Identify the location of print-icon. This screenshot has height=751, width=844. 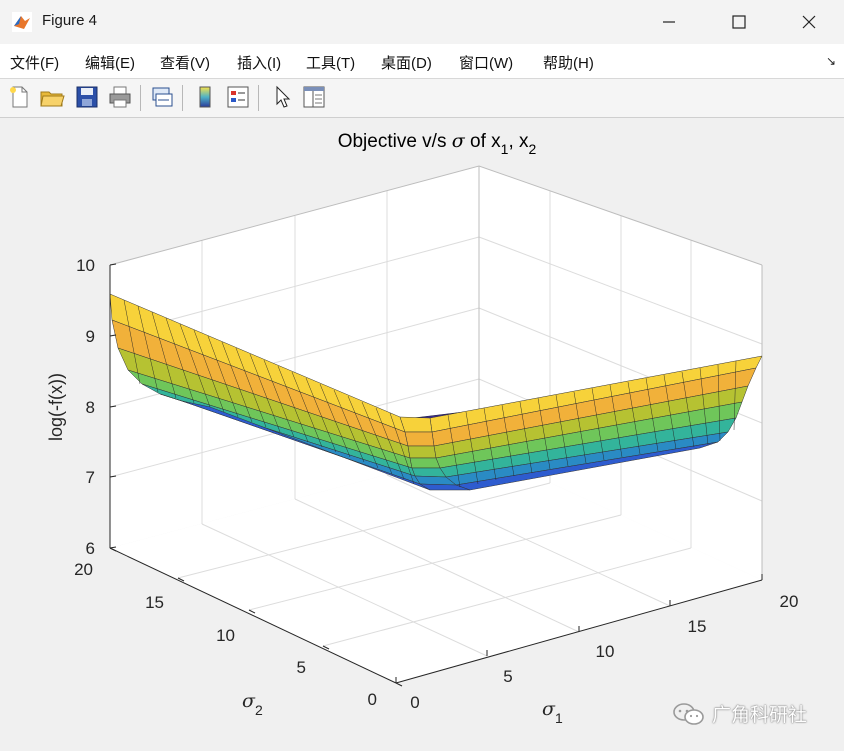
(120, 97).